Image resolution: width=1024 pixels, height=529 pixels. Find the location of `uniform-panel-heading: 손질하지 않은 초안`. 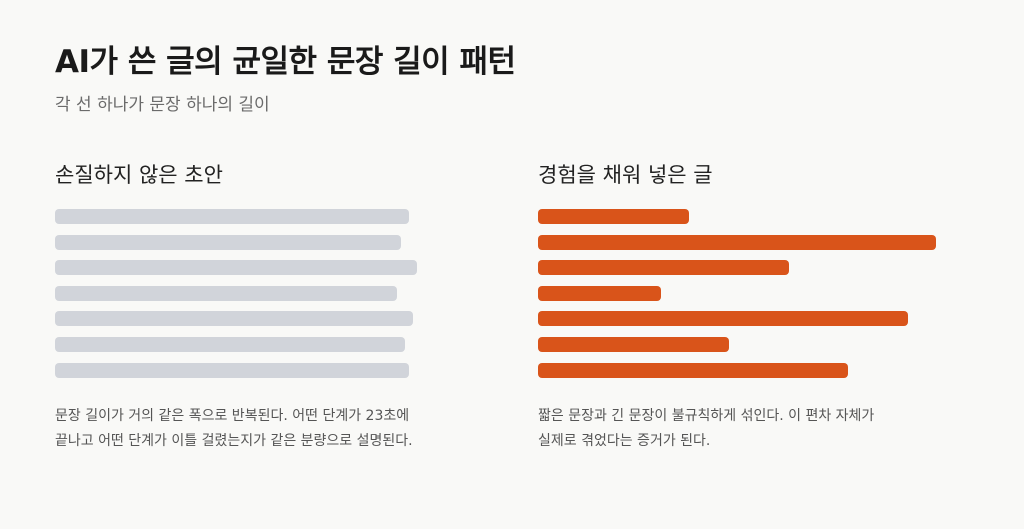

uniform-panel-heading: 손질하지 않은 초안 is located at coordinates (139, 175).